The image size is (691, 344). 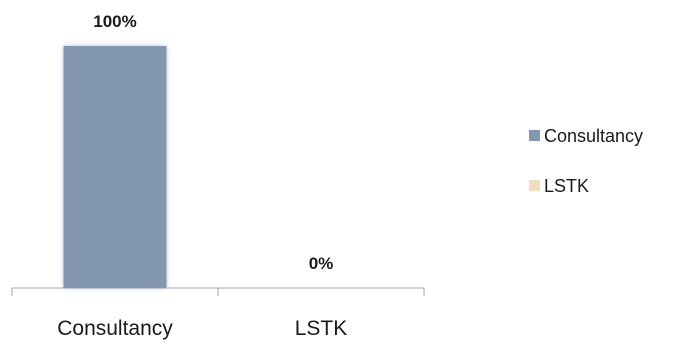 I want to click on bar-consultancy, so click(x=115, y=167).